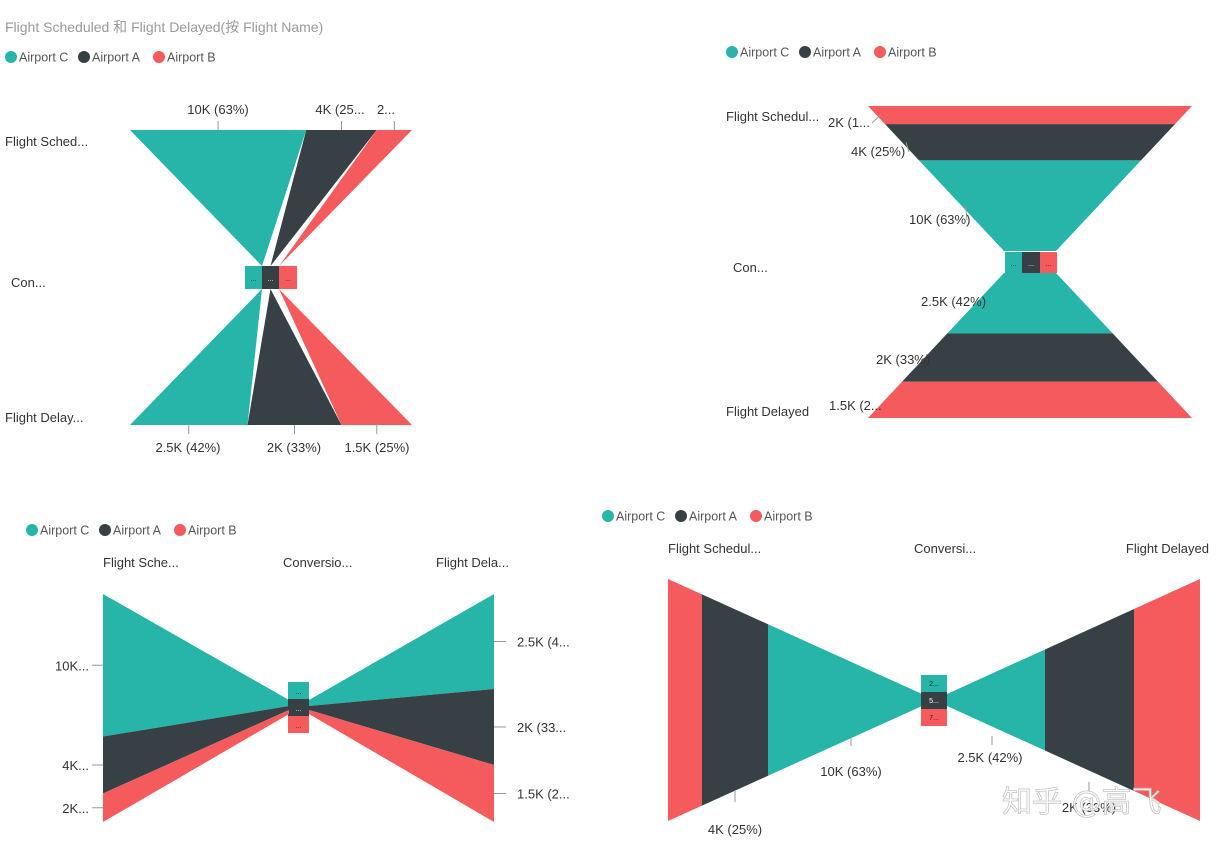  I want to click on c2-legend-label-0: Airport C, so click(764, 53).